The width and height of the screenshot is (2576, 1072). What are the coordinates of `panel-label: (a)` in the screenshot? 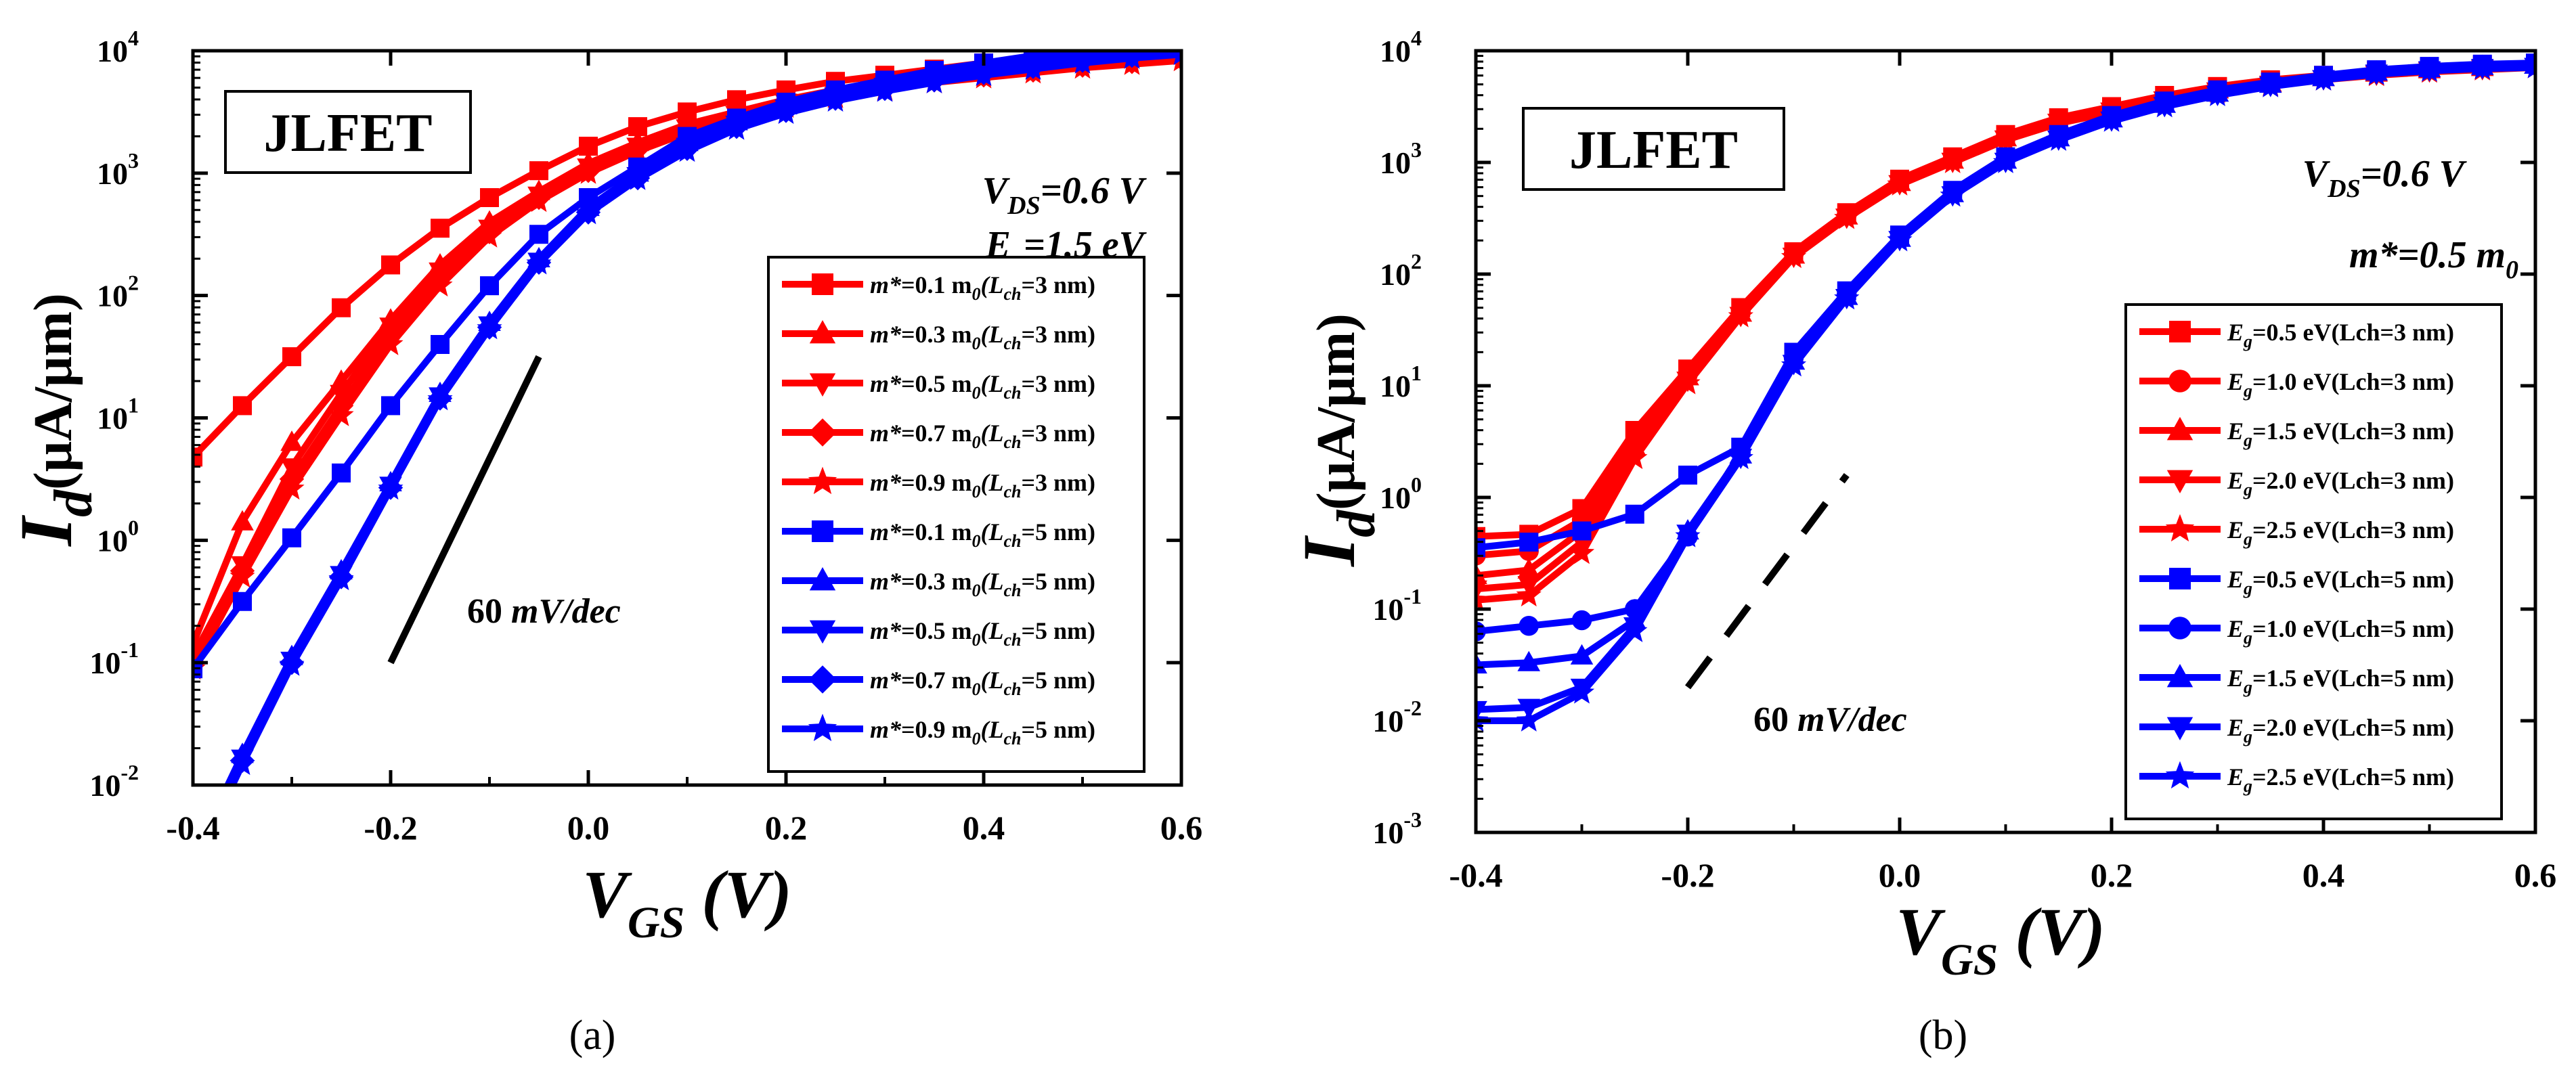 It's located at (592, 1035).